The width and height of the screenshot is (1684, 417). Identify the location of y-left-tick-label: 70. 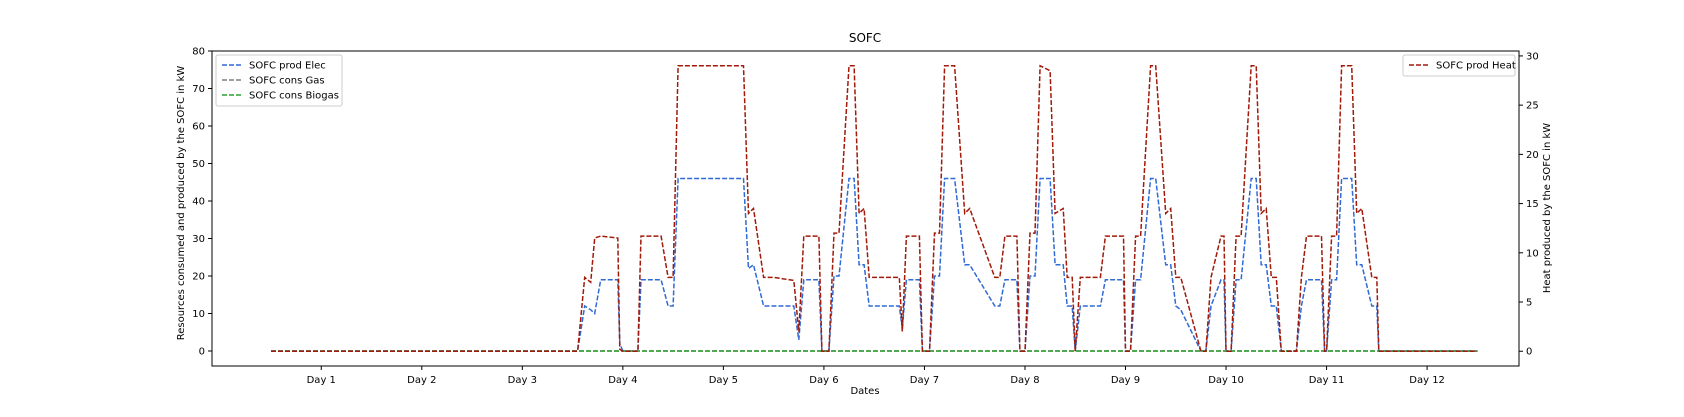
(198, 89).